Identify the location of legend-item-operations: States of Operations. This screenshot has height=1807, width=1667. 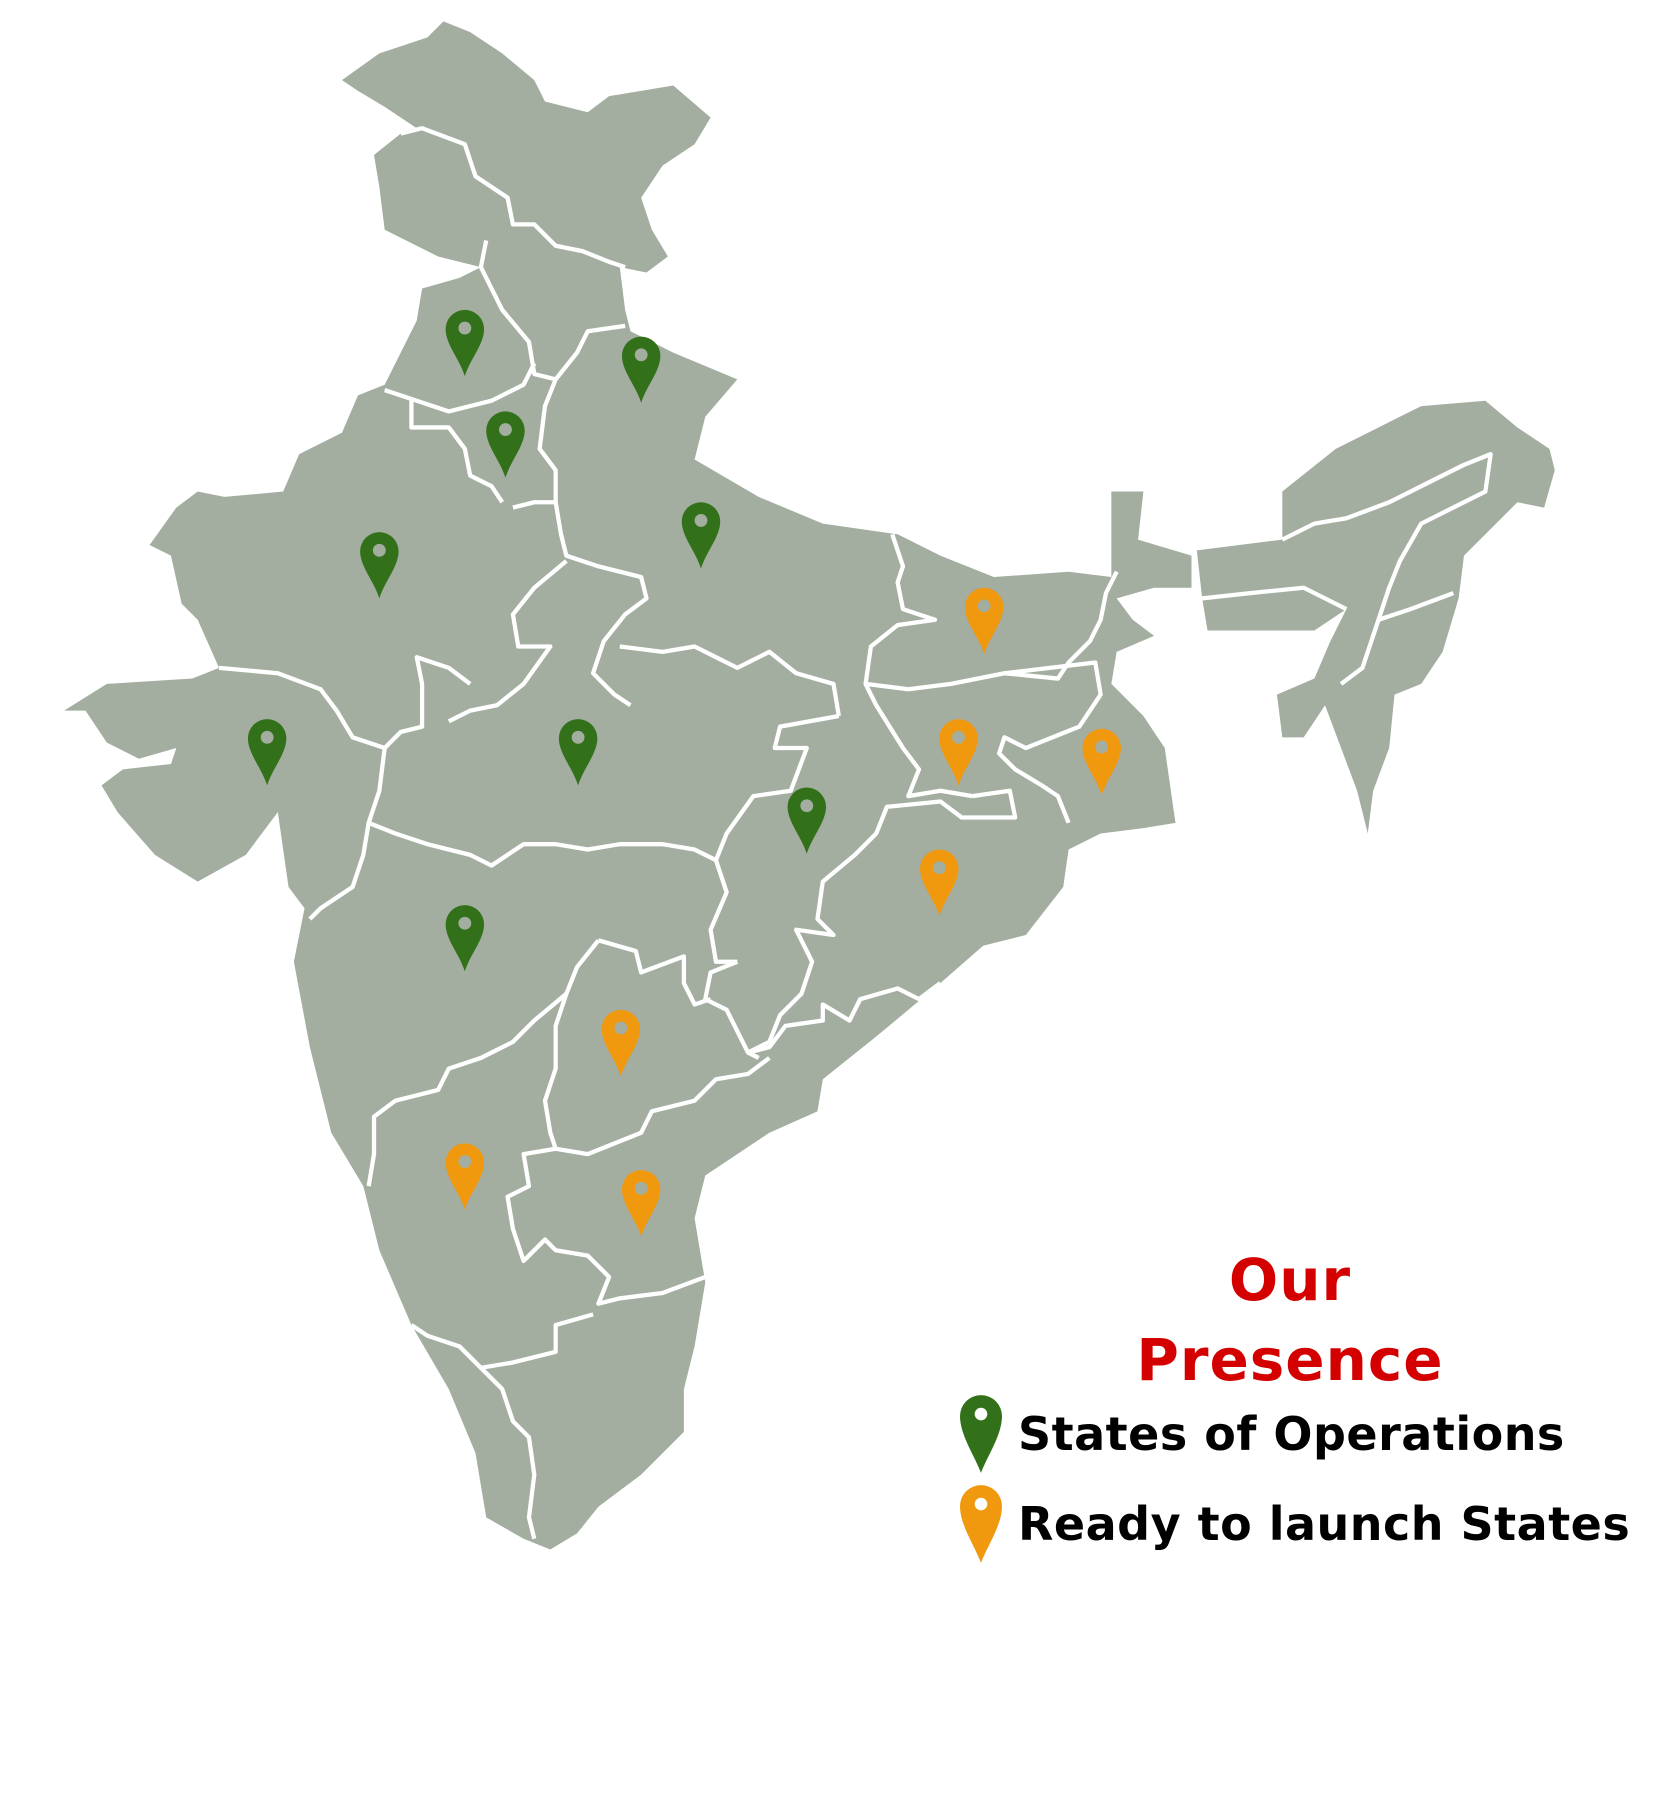
(1262, 1434).